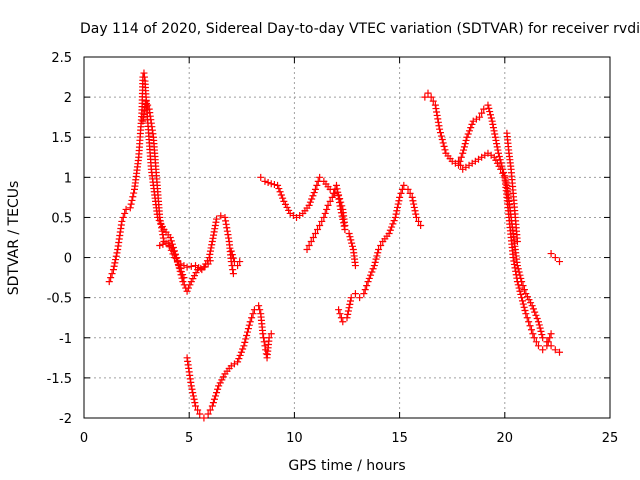 The width and height of the screenshot is (640, 480). What do you see at coordinates (61, 218) in the screenshot?
I see `y-tick-label: 0.5` at bounding box center [61, 218].